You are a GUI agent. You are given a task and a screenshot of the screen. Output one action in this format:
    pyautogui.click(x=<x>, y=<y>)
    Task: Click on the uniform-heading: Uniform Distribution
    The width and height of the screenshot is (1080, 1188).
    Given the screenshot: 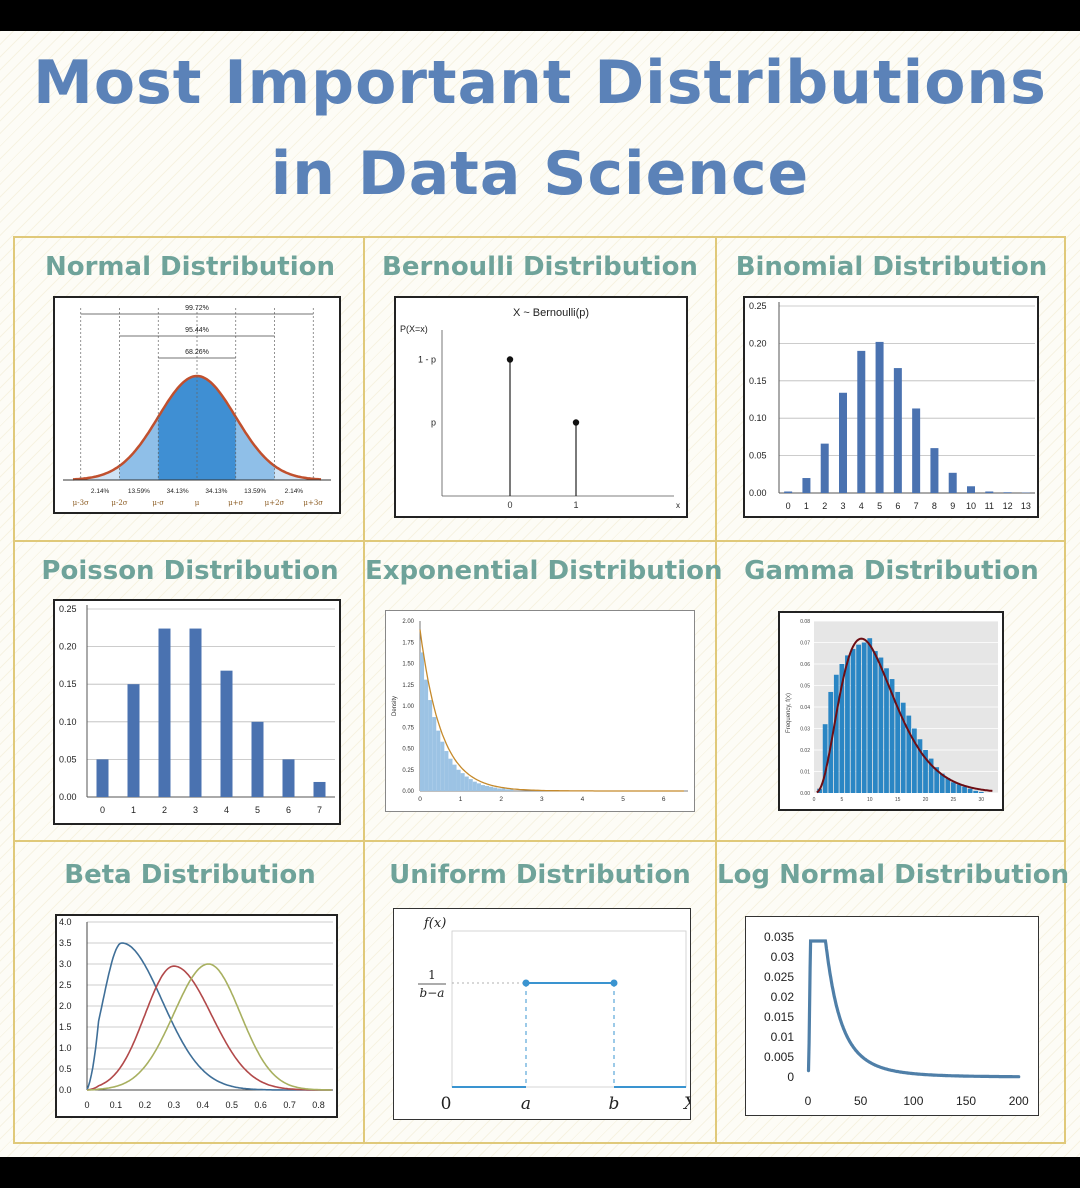 What is the action you would take?
    pyautogui.click(x=540, y=875)
    